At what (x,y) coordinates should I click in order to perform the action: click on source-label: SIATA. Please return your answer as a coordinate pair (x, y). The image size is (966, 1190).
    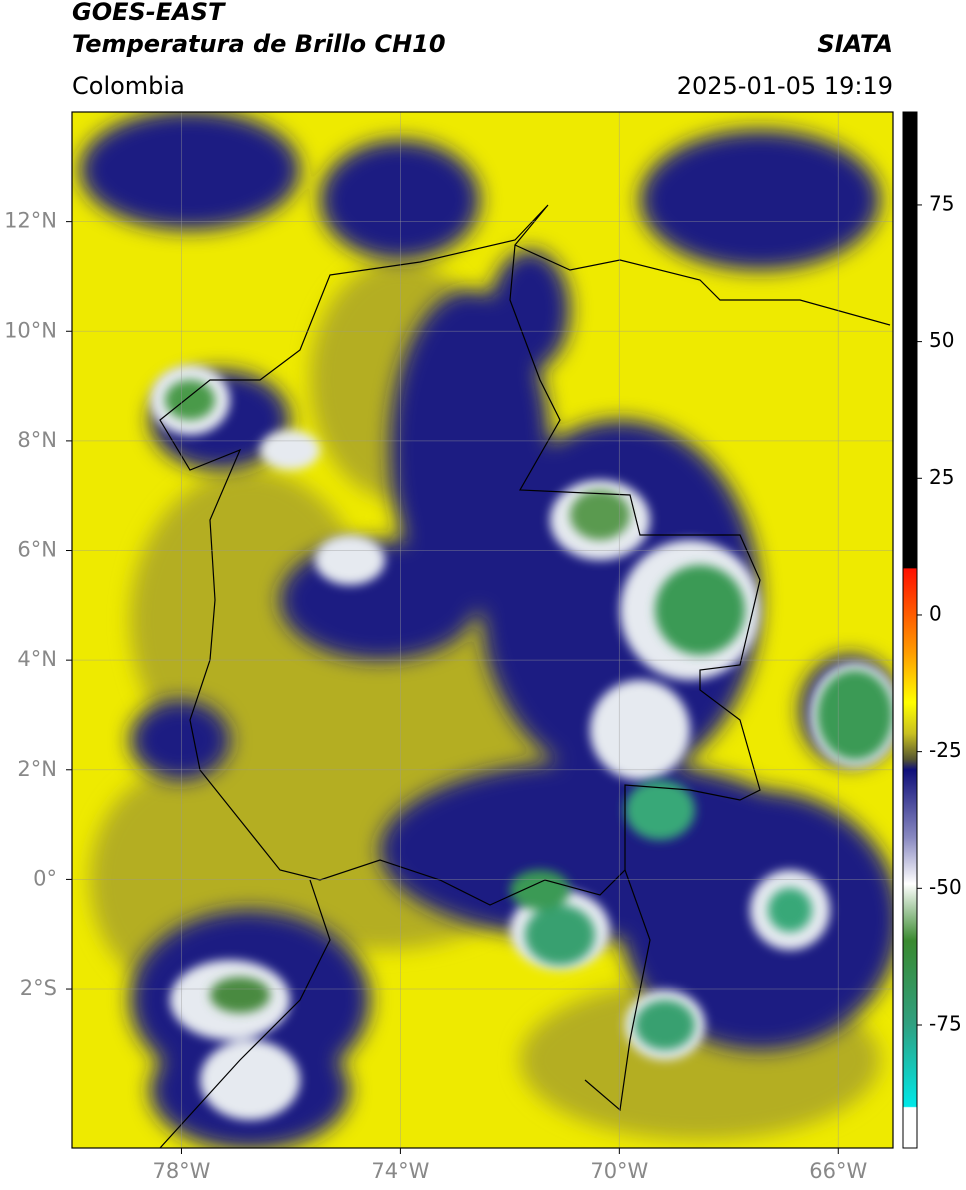
    Looking at the image, I should click on (855, 44).